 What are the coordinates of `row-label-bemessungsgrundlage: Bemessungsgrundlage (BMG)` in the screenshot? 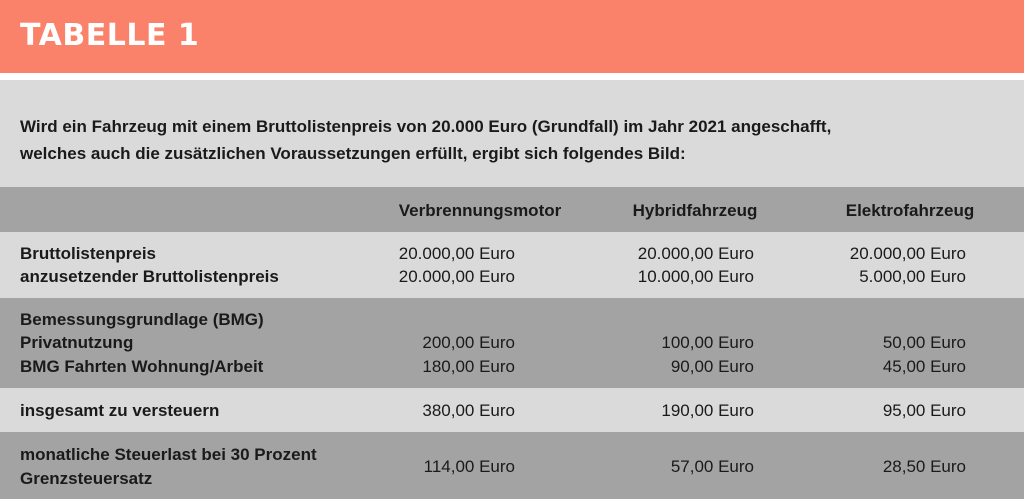 It's located at (142, 319).